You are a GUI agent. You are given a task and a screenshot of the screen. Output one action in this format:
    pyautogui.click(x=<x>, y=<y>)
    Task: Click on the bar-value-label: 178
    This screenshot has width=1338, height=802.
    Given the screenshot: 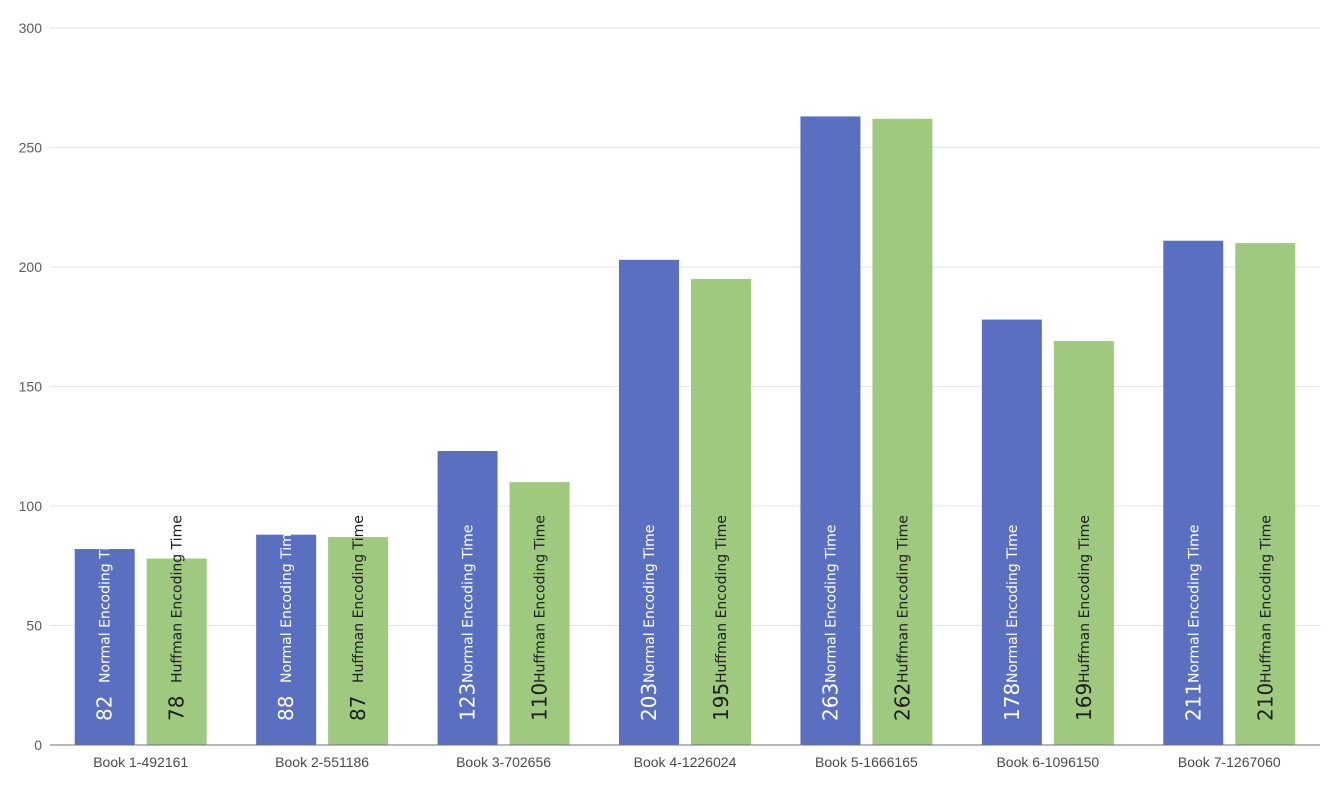 What is the action you would take?
    pyautogui.click(x=1012, y=702)
    